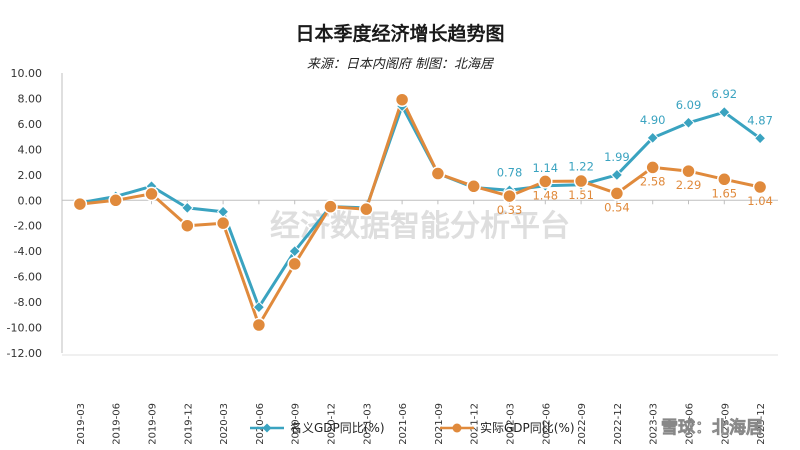 This screenshot has height=450, width=800. I want to click on data-label: 1.48, so click(545, 195).